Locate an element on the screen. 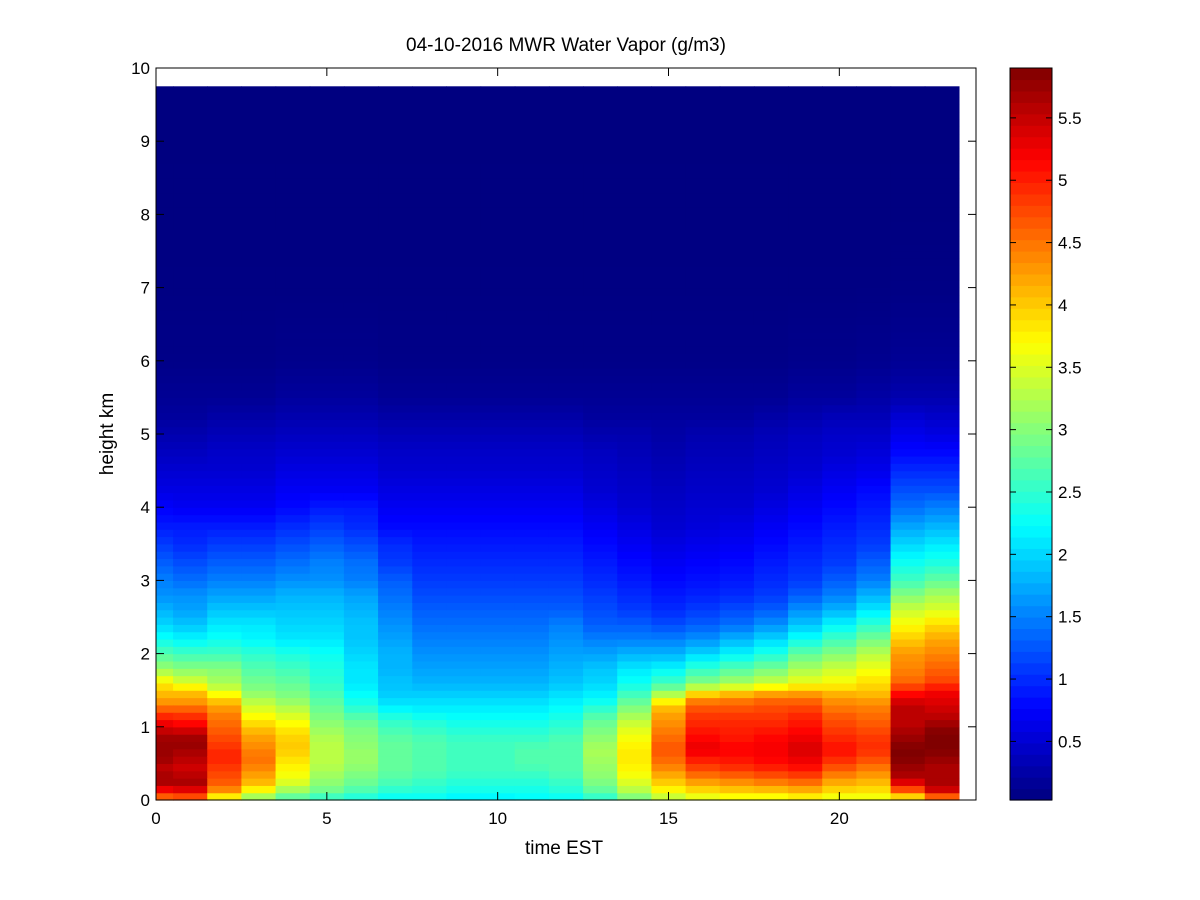 The height and width of the screenshot is (900, 1200). colorbar-tick-label: 2.5 is located at coordinates (1070, 492).